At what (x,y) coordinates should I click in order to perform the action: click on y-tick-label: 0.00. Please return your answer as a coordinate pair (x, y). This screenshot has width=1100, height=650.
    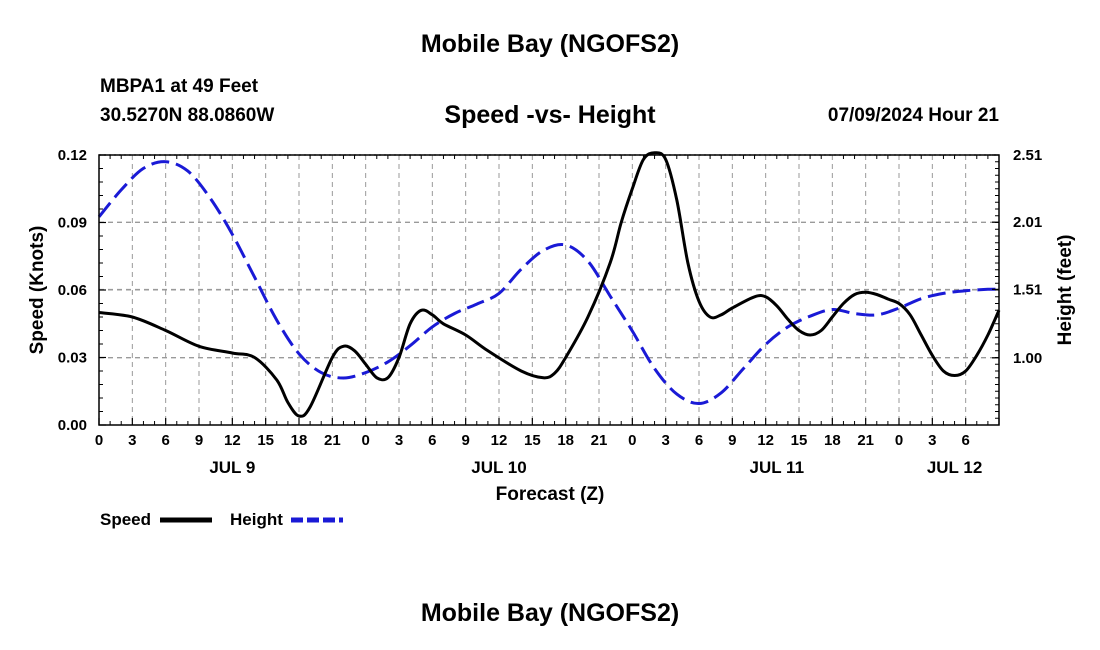
    Looking at the image, I should click on (72, 425).